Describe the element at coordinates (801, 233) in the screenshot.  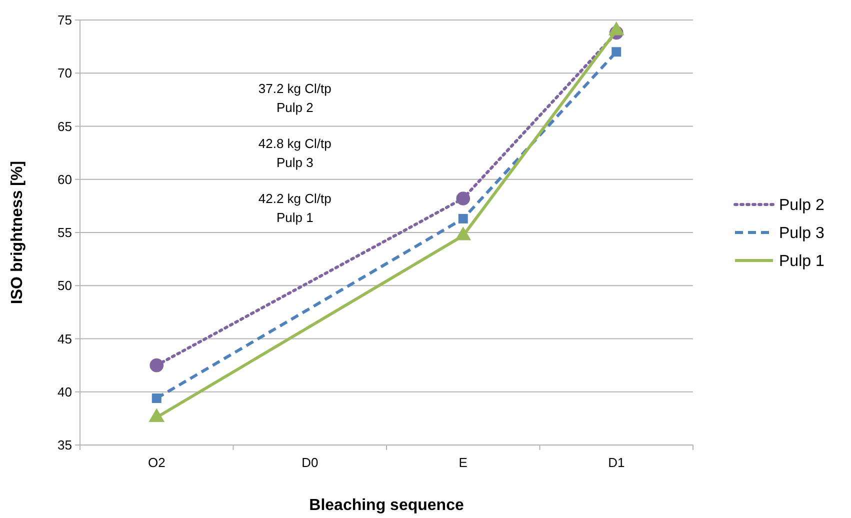
I see `legend-label: Pulp 3` at that location.